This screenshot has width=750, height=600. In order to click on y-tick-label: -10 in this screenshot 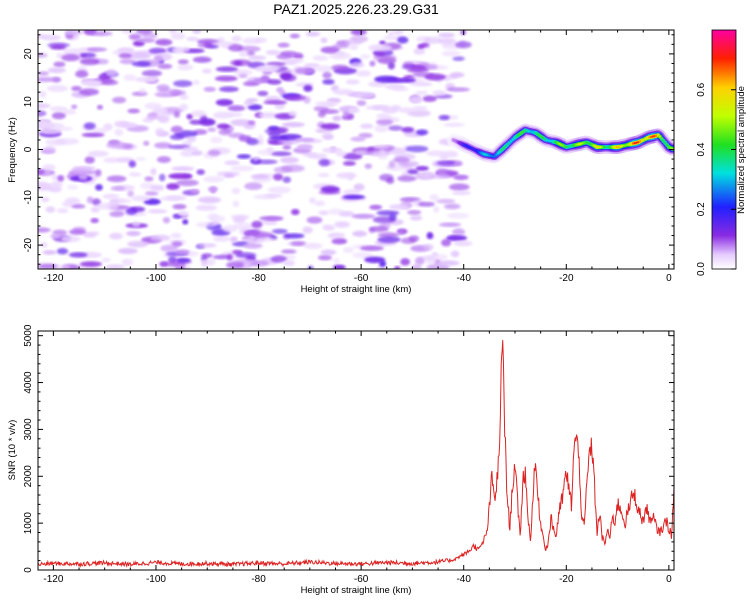, I will do `click(28, 197)`.